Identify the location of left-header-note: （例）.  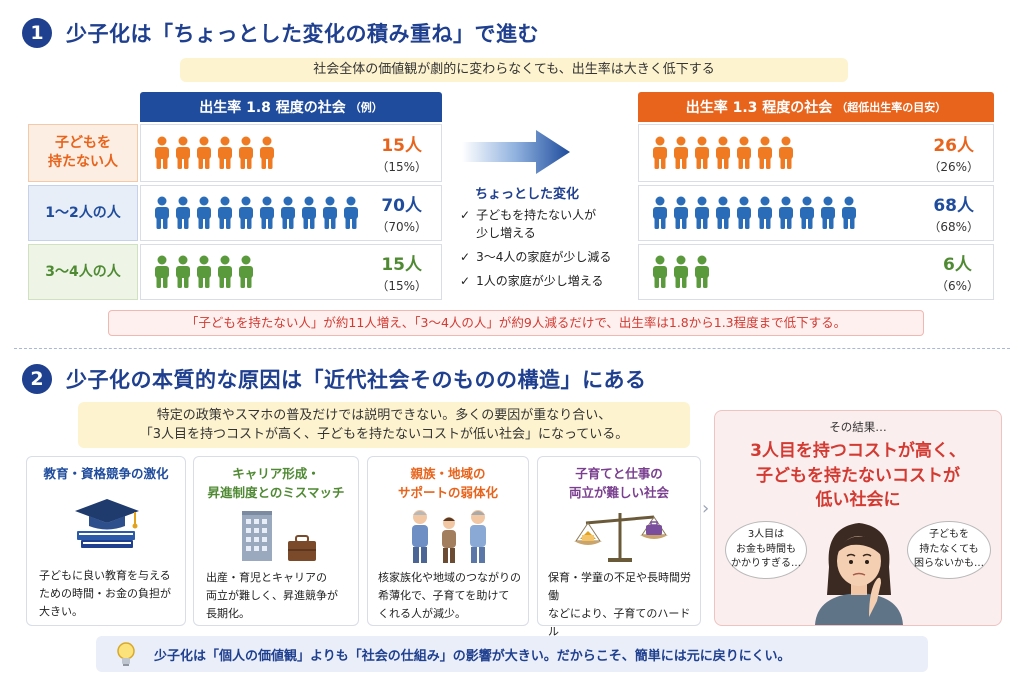
(366, 107).